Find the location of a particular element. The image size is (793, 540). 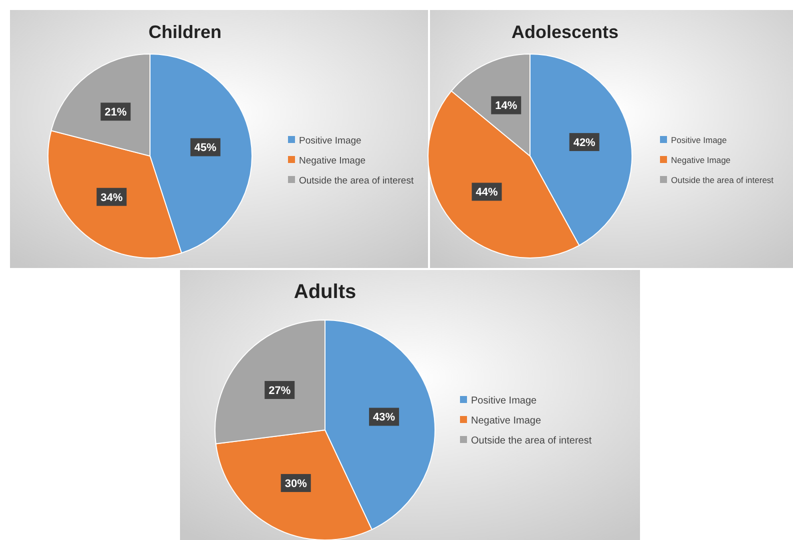

data-label: 44% is located at coordinates (487, 192).